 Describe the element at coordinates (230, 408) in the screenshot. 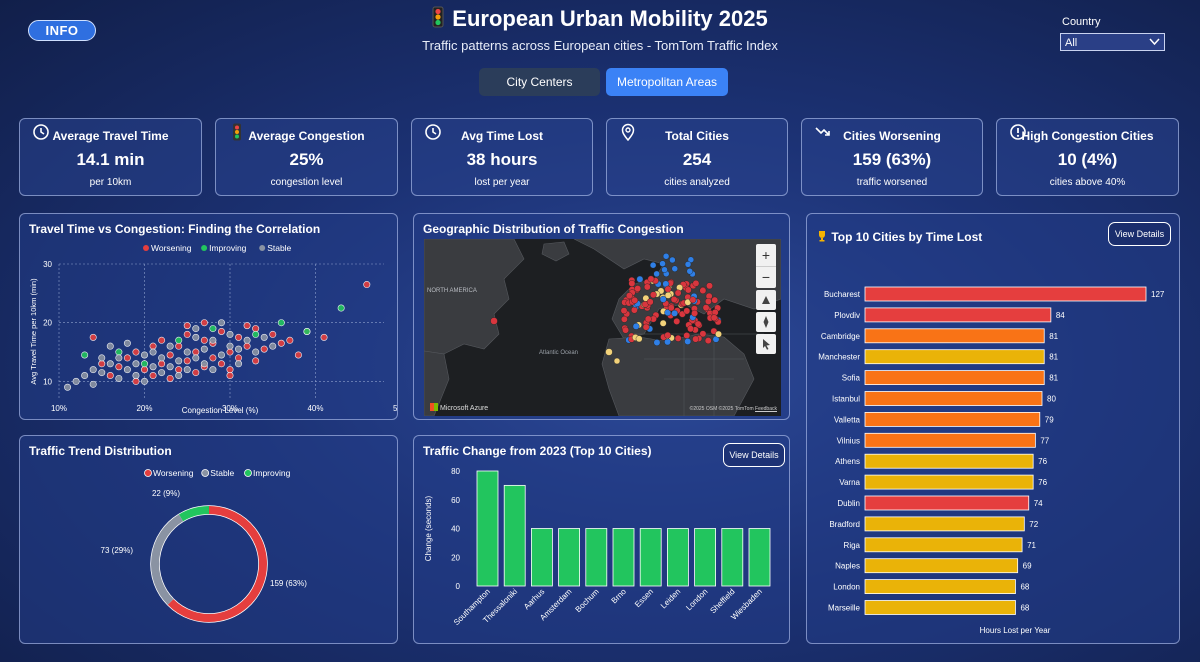

I see `x-tick-label: 30%` at that location.